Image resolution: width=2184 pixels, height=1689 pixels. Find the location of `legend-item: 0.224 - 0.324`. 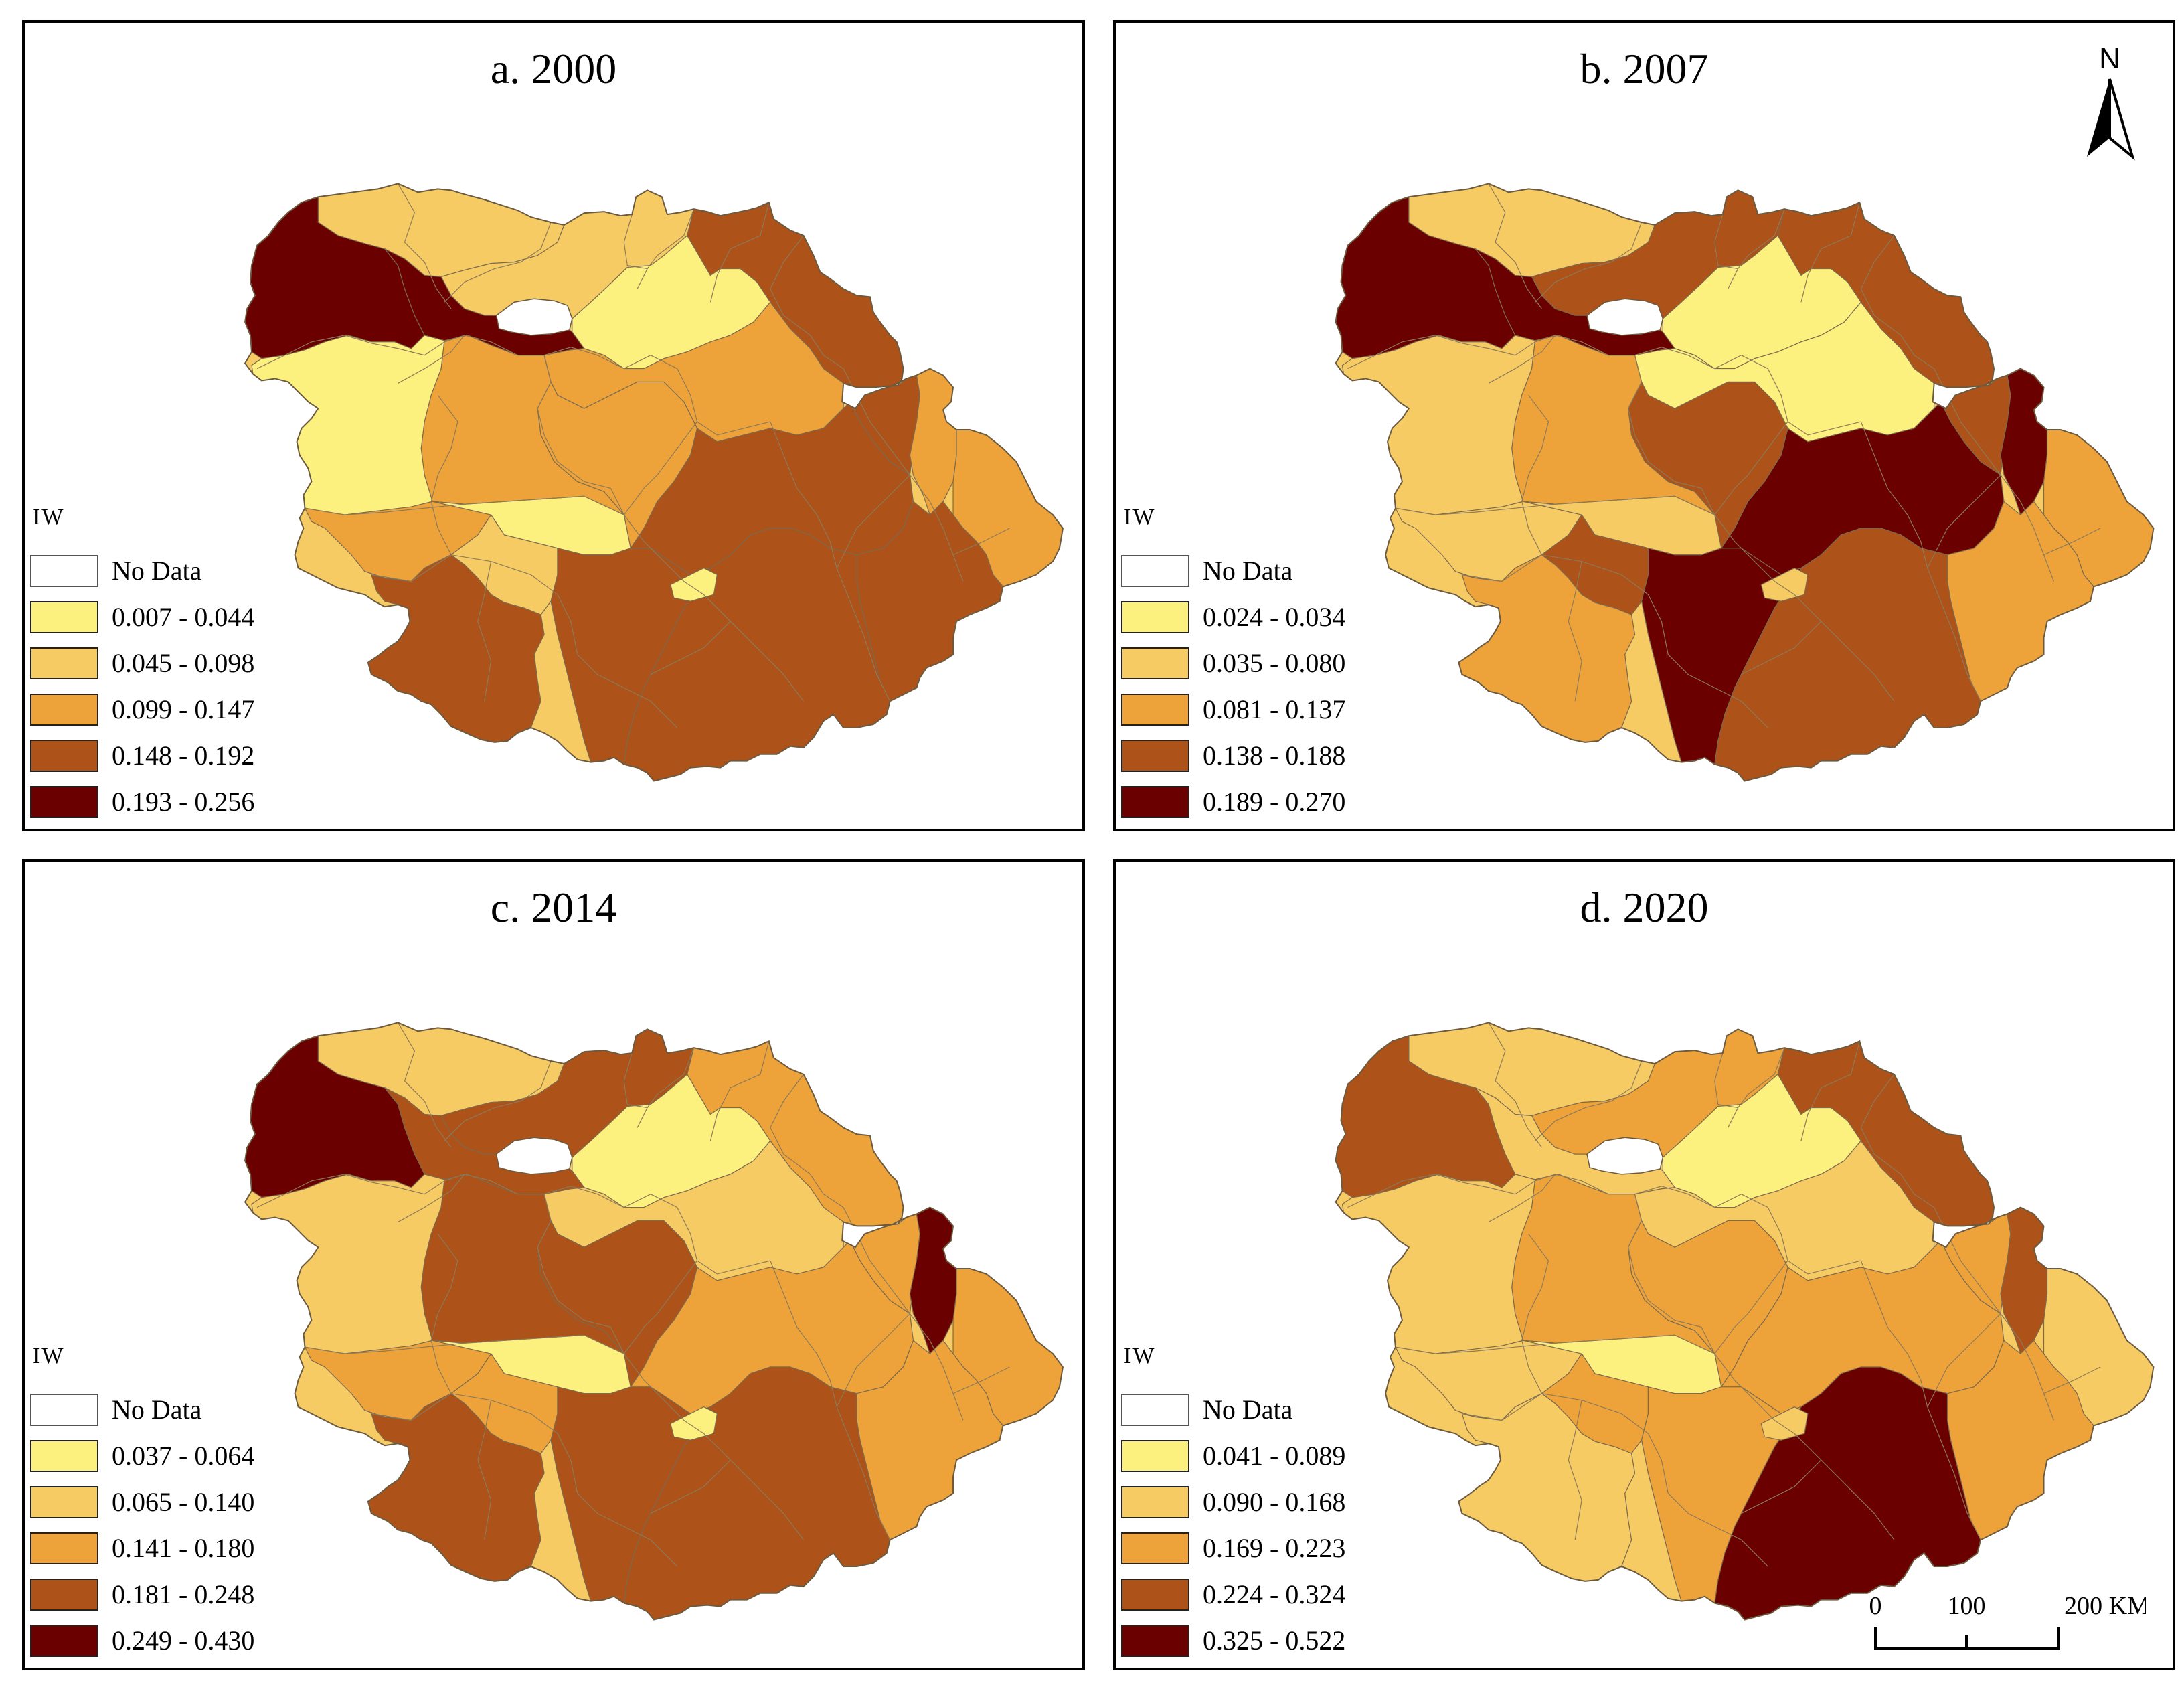

legend-item: 0.224 - 0.324 is located at coordinates (1275, 1594).